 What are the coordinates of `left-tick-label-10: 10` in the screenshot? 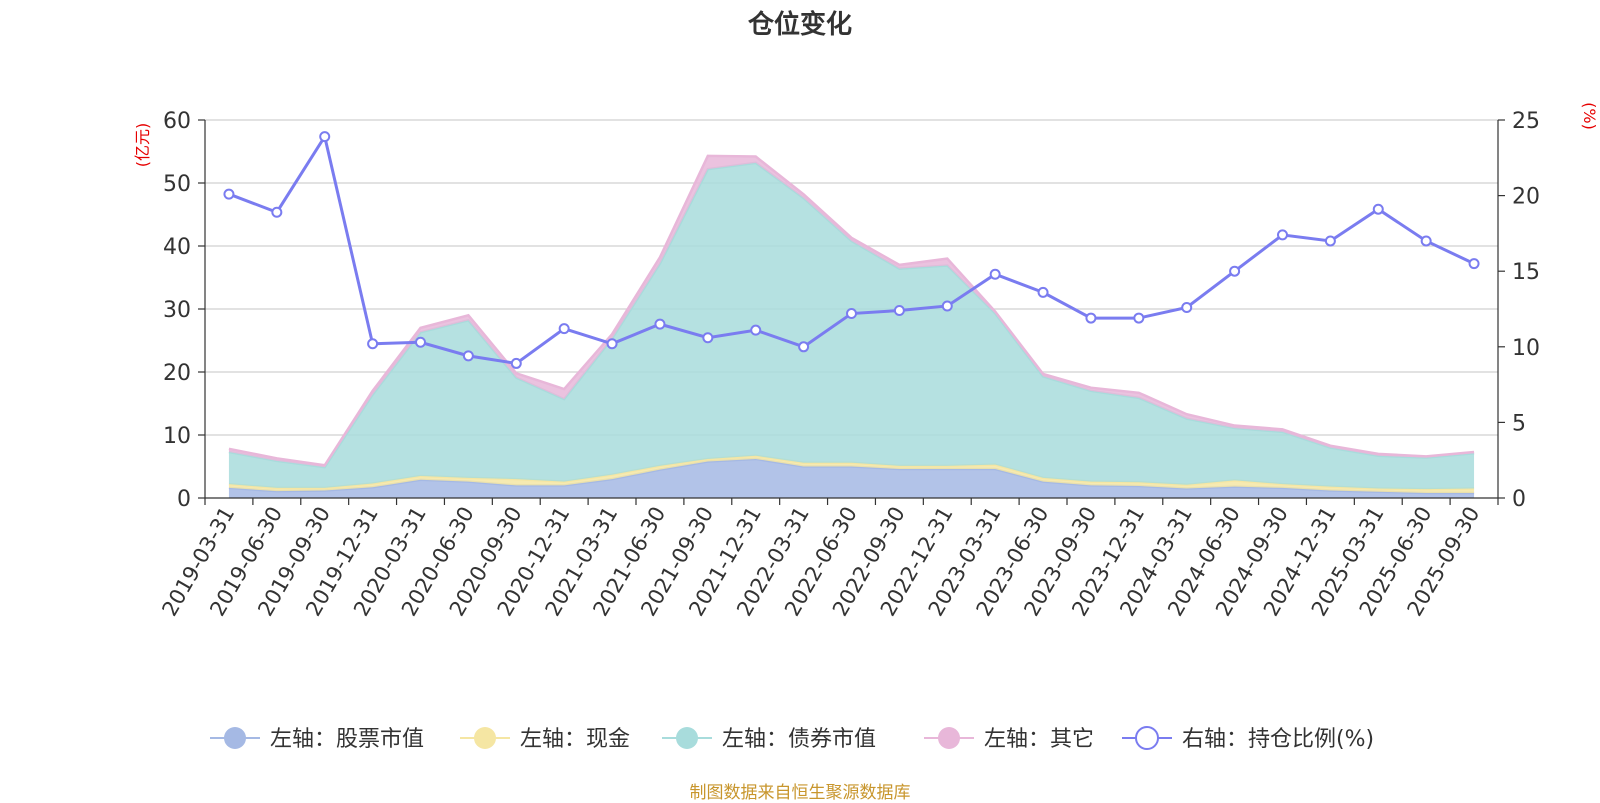 It's located at (177, 436).